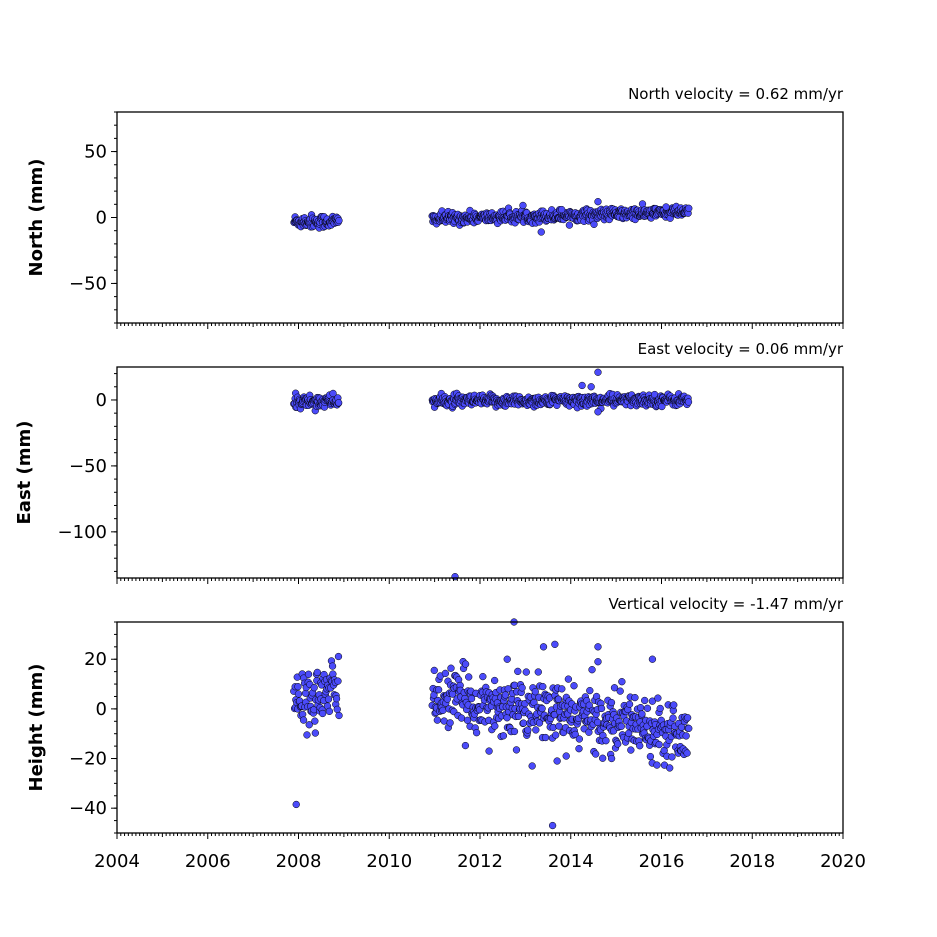 This screenshot has height=937, width=937. What do you see at coordinates (725, 604) in the screenshot?
I see `panel-title: Vertical velocity = -1.47 mm/yr` at bounding box center [725, 604].